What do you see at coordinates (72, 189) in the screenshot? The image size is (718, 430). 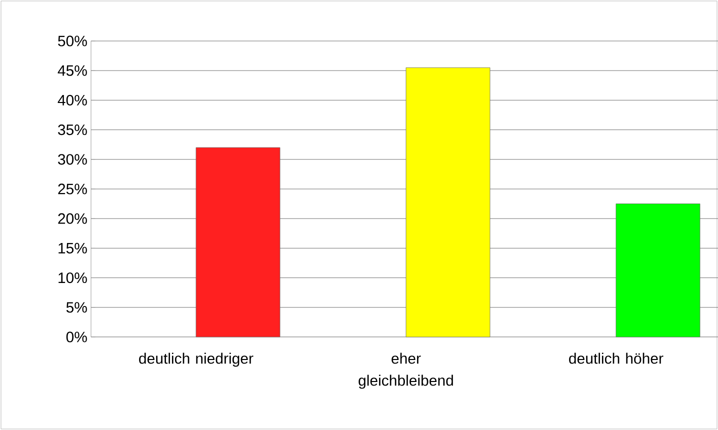 I see `y-tick-label: 25%` at bounding box center [72, 189].